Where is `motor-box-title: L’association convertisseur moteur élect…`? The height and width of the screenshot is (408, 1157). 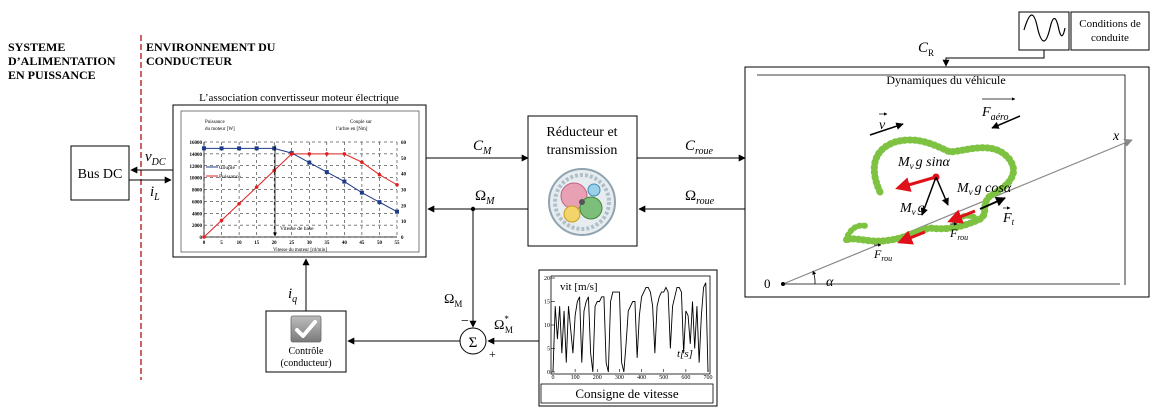 motor-box-title: L’association convertisseur moteur élect… is located at coordinates (299, 98).